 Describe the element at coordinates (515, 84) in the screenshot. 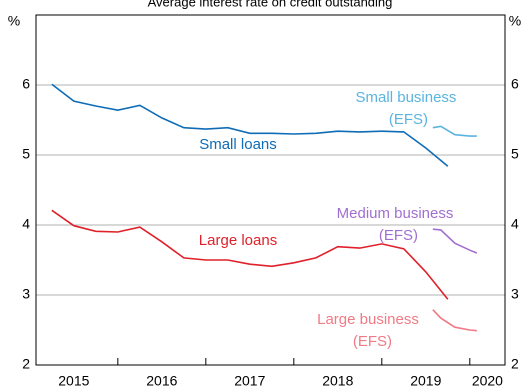

I see `y2-tick-label: 6` at that location.